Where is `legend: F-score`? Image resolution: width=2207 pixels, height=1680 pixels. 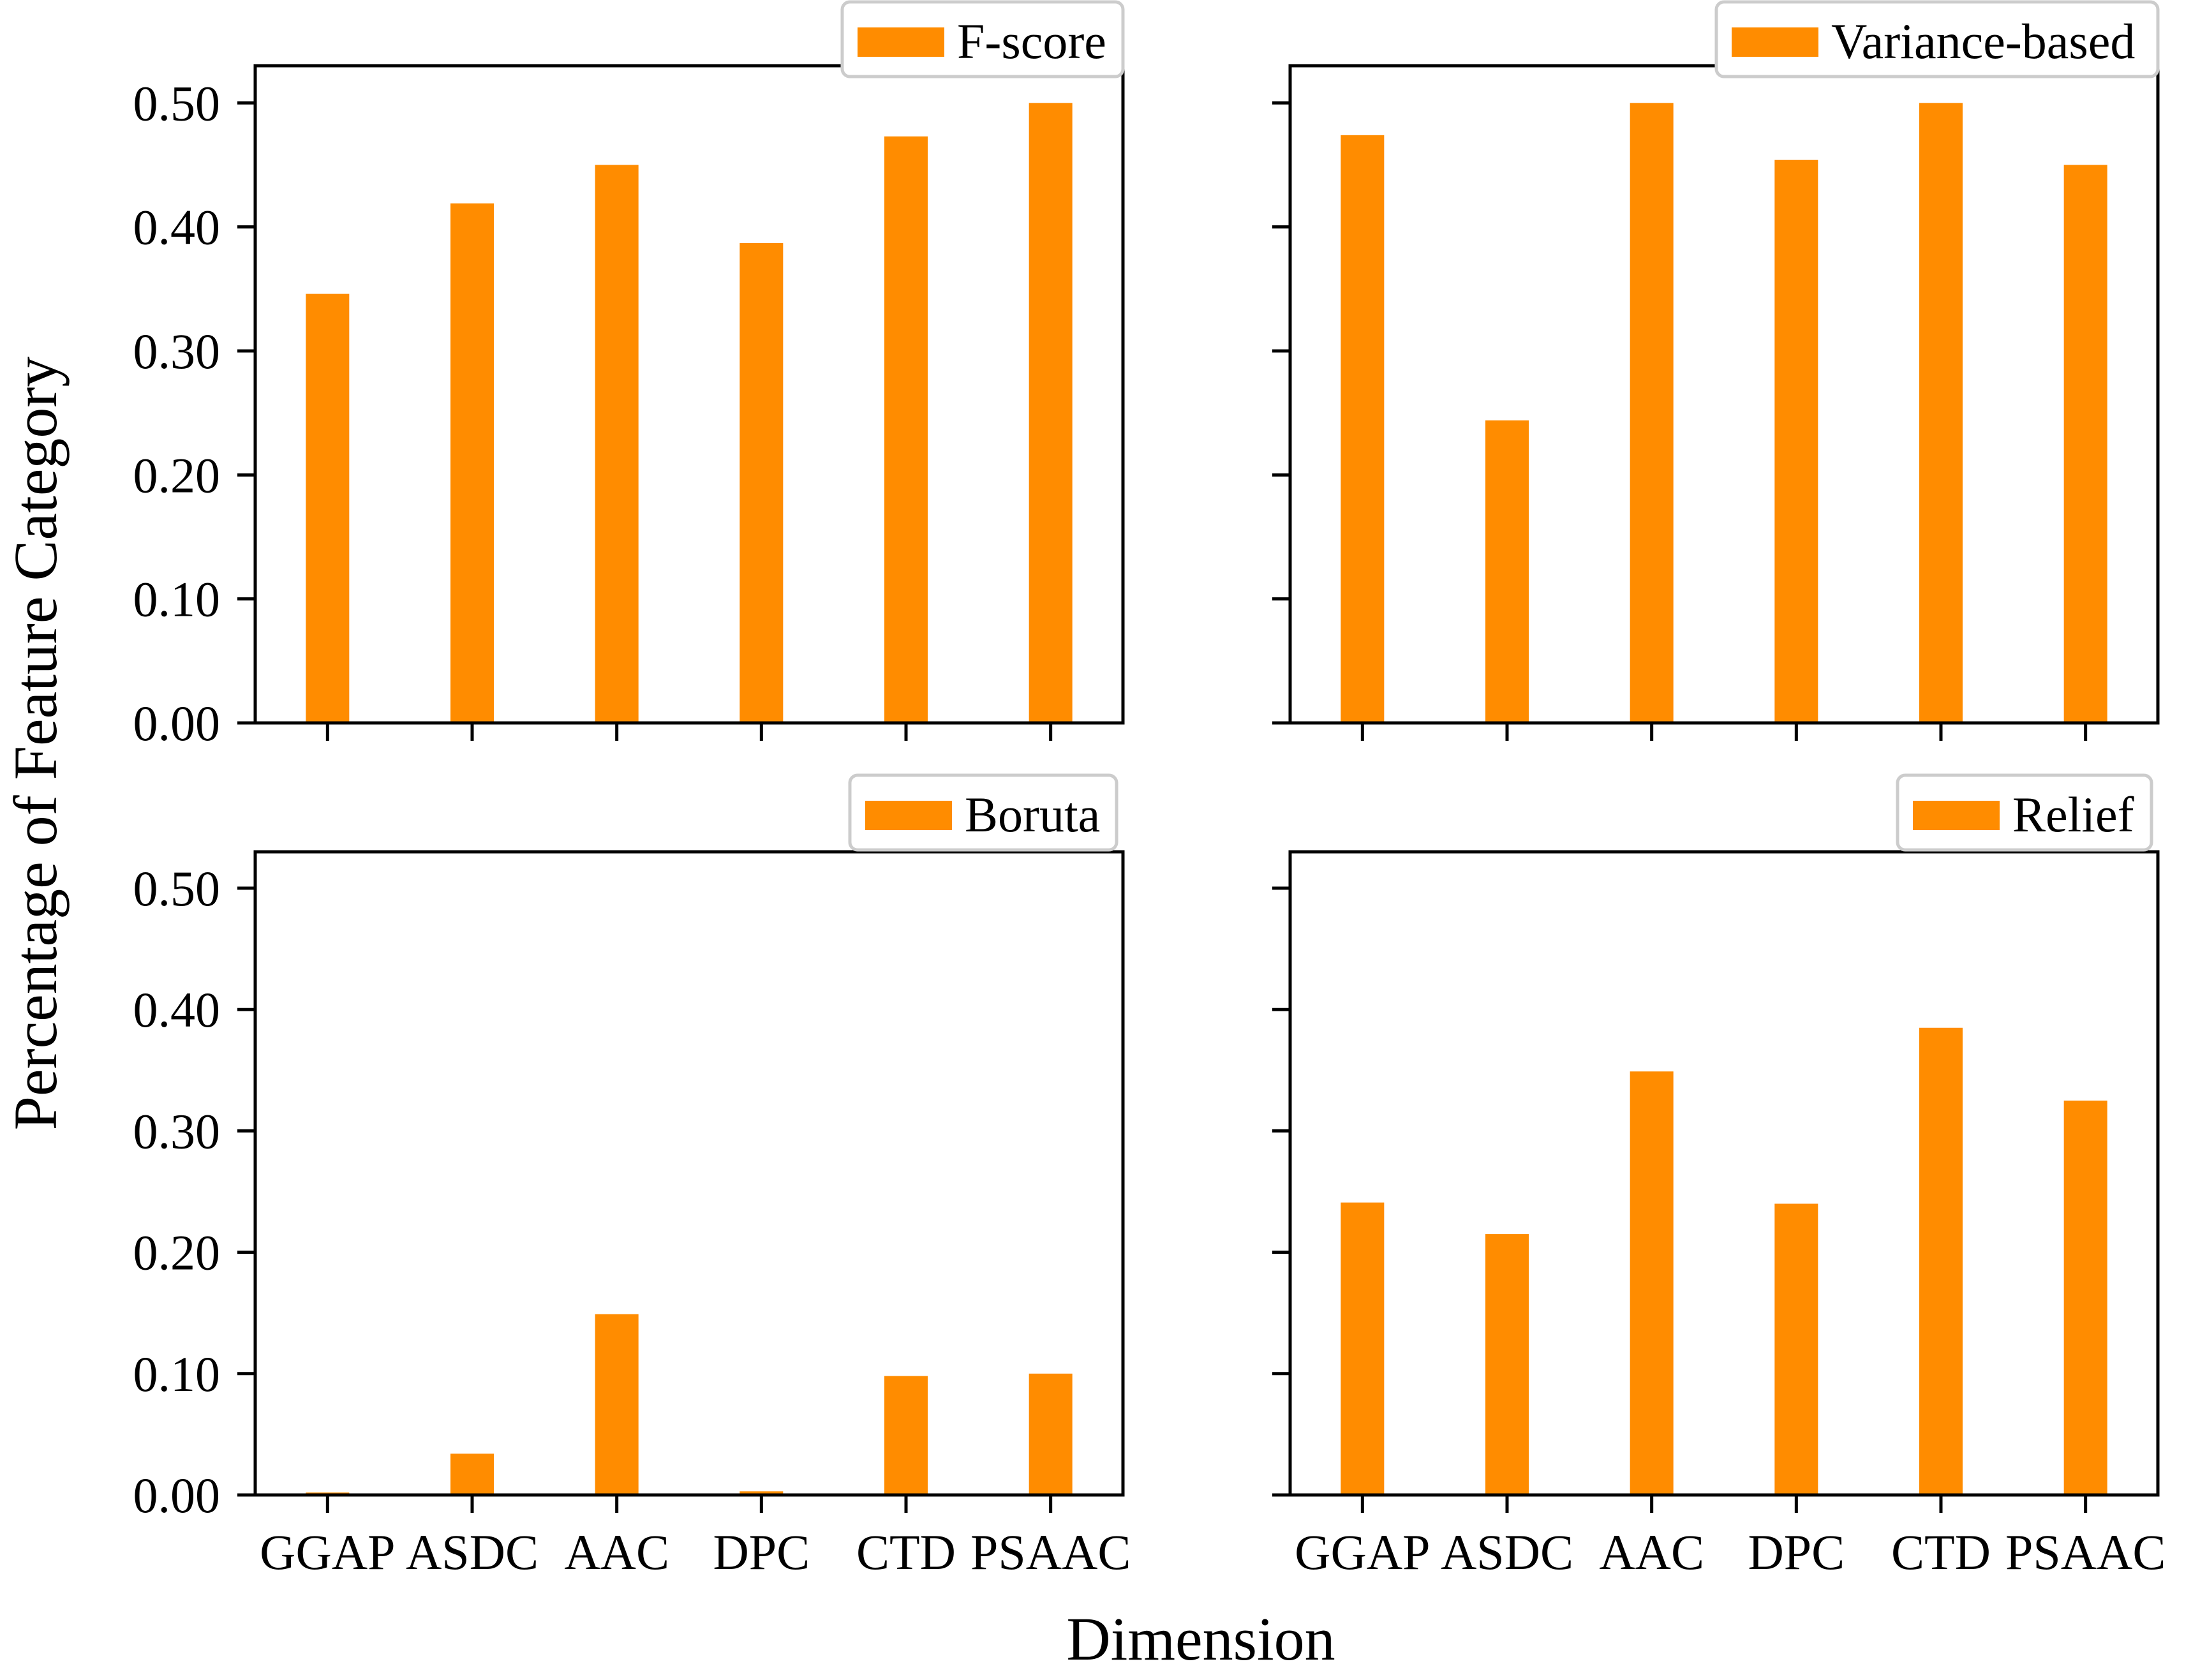 legend: F-score is located at coordinates (982, 39).